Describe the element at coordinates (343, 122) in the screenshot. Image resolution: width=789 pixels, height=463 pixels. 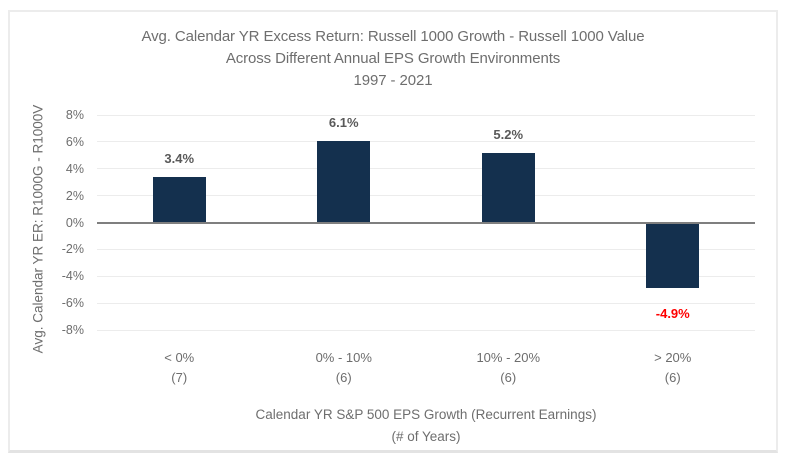
I see `bar-value-label: 6.1%` at that location.